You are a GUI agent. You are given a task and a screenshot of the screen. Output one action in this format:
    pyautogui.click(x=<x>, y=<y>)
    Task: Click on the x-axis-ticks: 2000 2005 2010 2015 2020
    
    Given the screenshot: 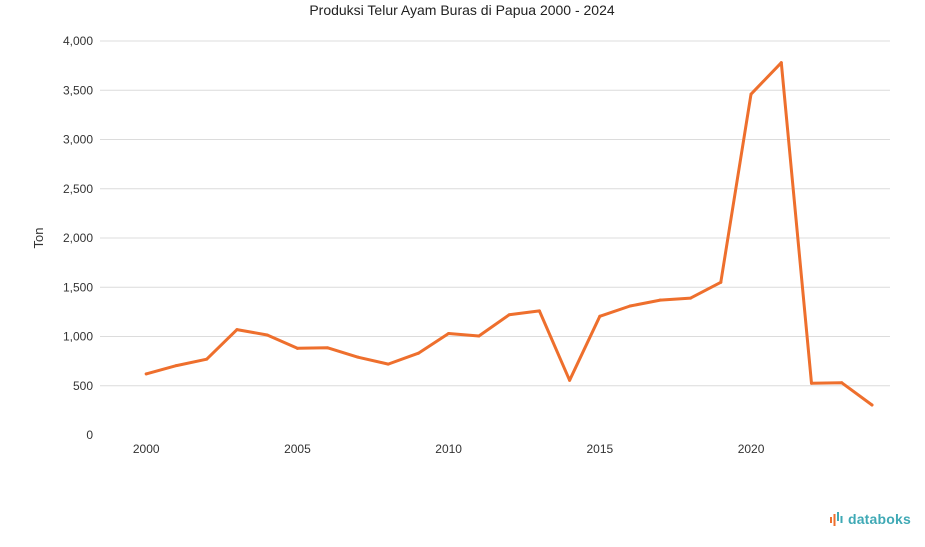 What is the action you would take?
    pyautogui.click(x=449, y=449)
    